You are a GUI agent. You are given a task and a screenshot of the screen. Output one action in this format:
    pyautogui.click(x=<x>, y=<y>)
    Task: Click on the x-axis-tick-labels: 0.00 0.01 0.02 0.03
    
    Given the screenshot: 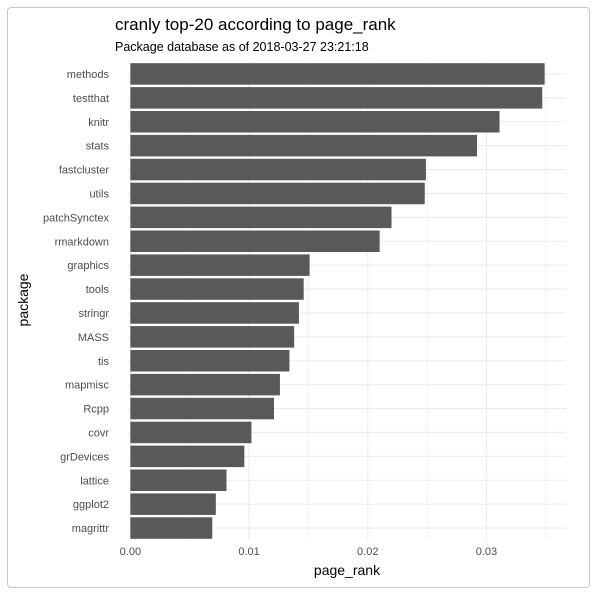 What is the action you would take?
    pyautogui.click(x=309, y=552)
    